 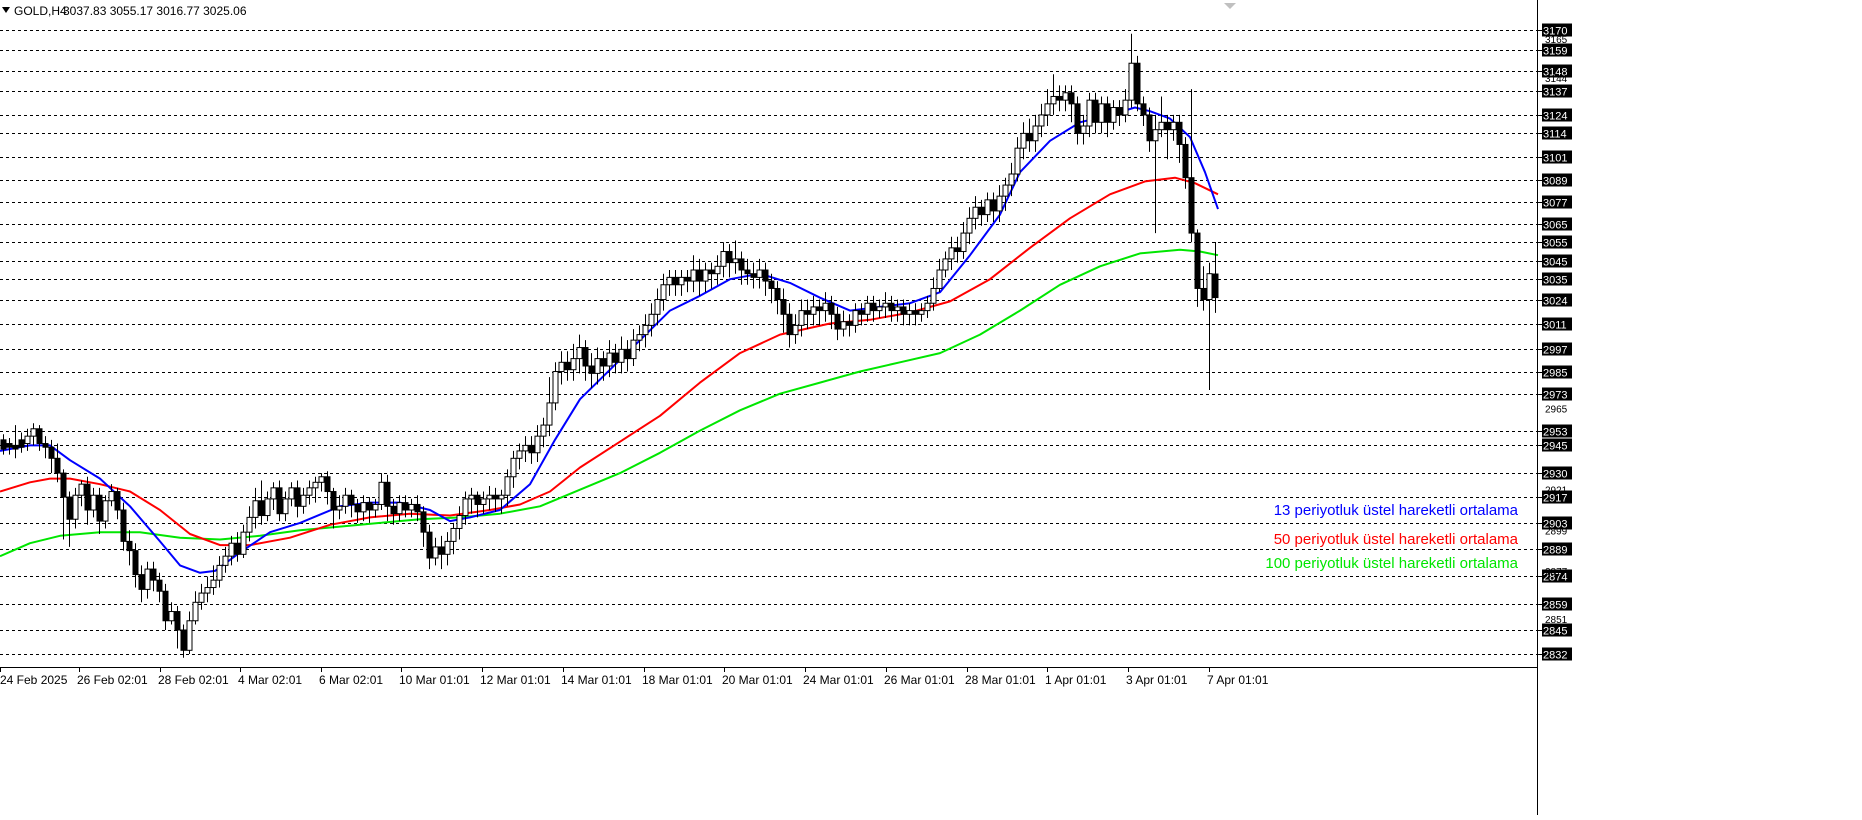 What do you see at coordinates (1230, 6) in the screenshot?
I see `triangle-down-marker` at bounding box center [1230, 6].